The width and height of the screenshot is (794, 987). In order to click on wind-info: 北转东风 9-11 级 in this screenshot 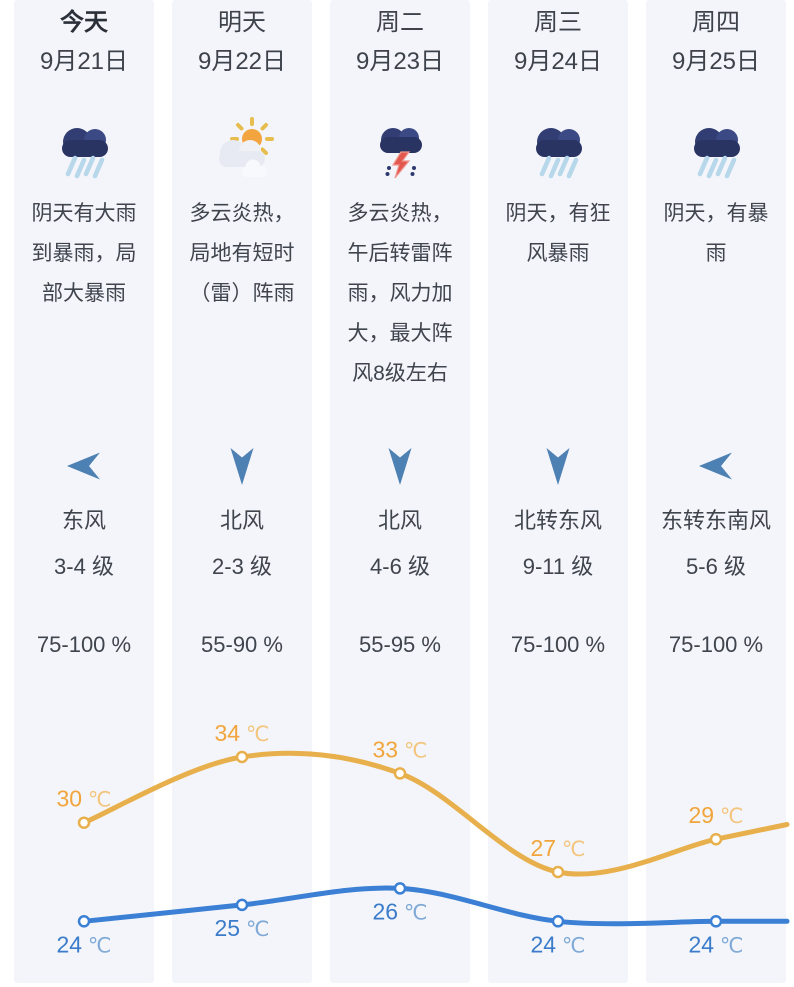, I will do `click(558, 544)`.